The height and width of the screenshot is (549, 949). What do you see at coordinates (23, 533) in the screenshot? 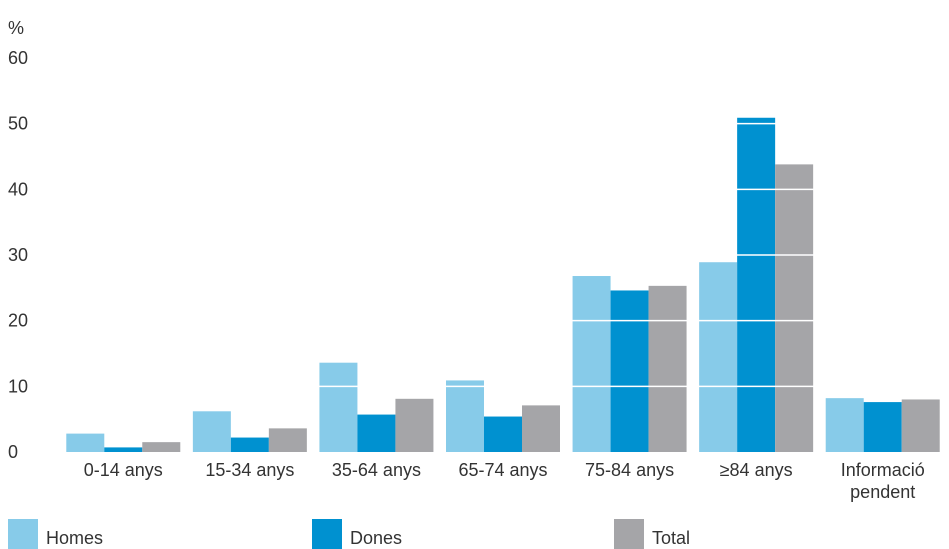
I see `legend-swatch-homes` at bounding box center [23, 533].